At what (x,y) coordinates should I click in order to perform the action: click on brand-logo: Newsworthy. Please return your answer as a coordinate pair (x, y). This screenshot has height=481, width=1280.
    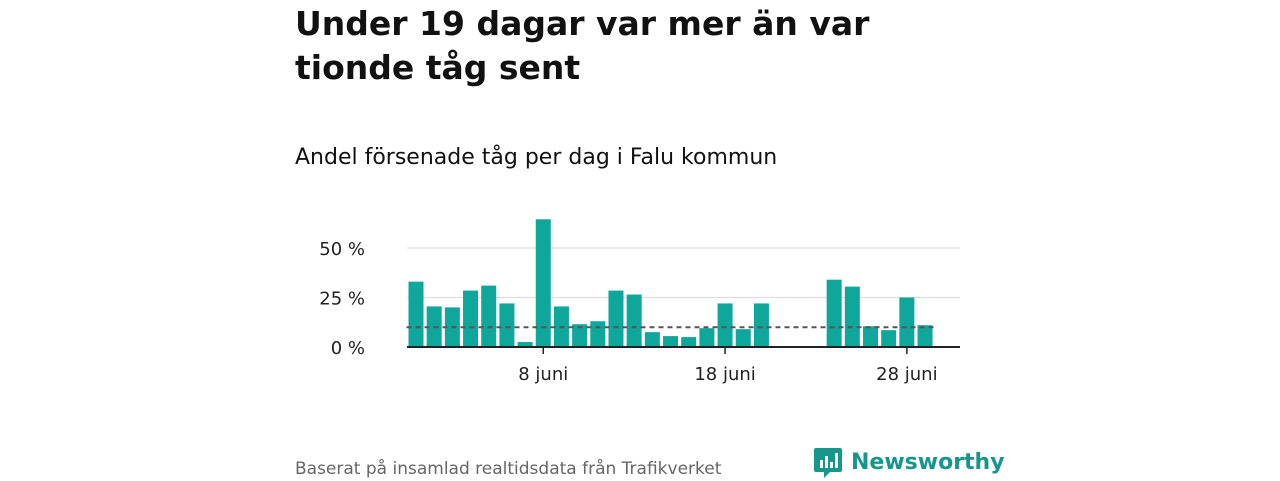
    Looking at the image, I should click on (909, 463).